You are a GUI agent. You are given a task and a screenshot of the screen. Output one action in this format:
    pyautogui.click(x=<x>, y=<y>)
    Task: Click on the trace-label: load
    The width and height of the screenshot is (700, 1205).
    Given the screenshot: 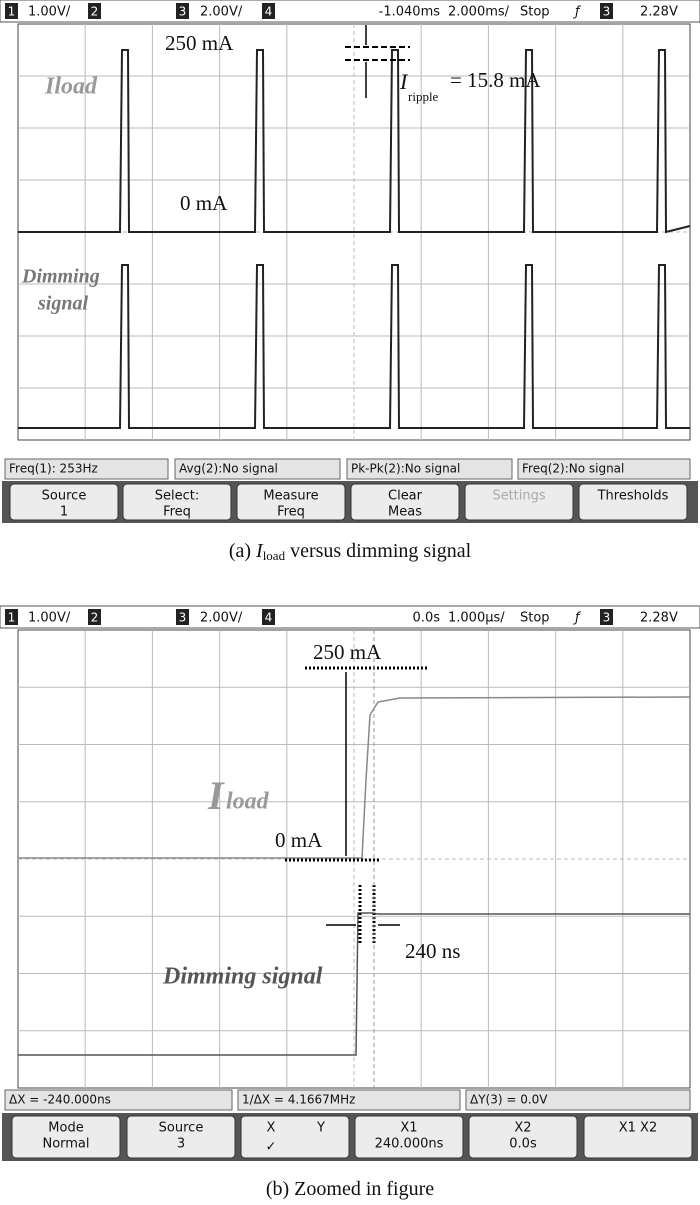 What is the action you would take?
    pyautogui.click(x=248, y=802)
    